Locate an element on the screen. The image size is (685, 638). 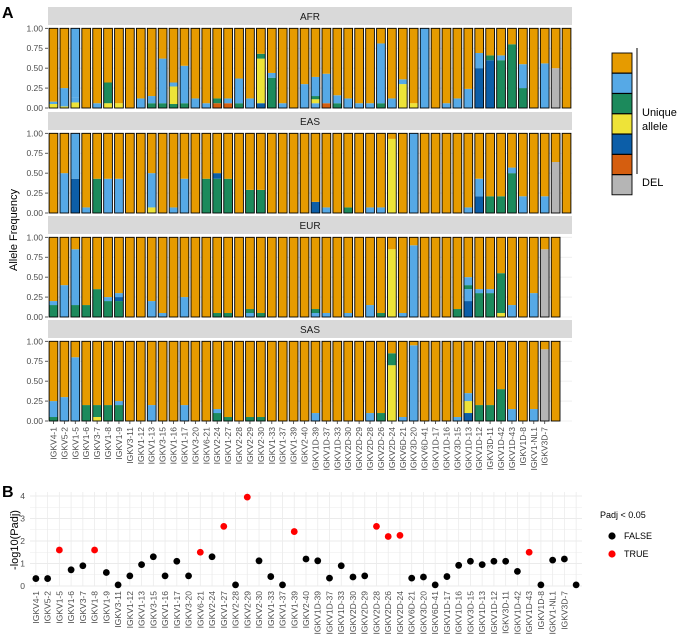
x-tick-label: IGKV2D-26 is located at coordinates (381, 449).